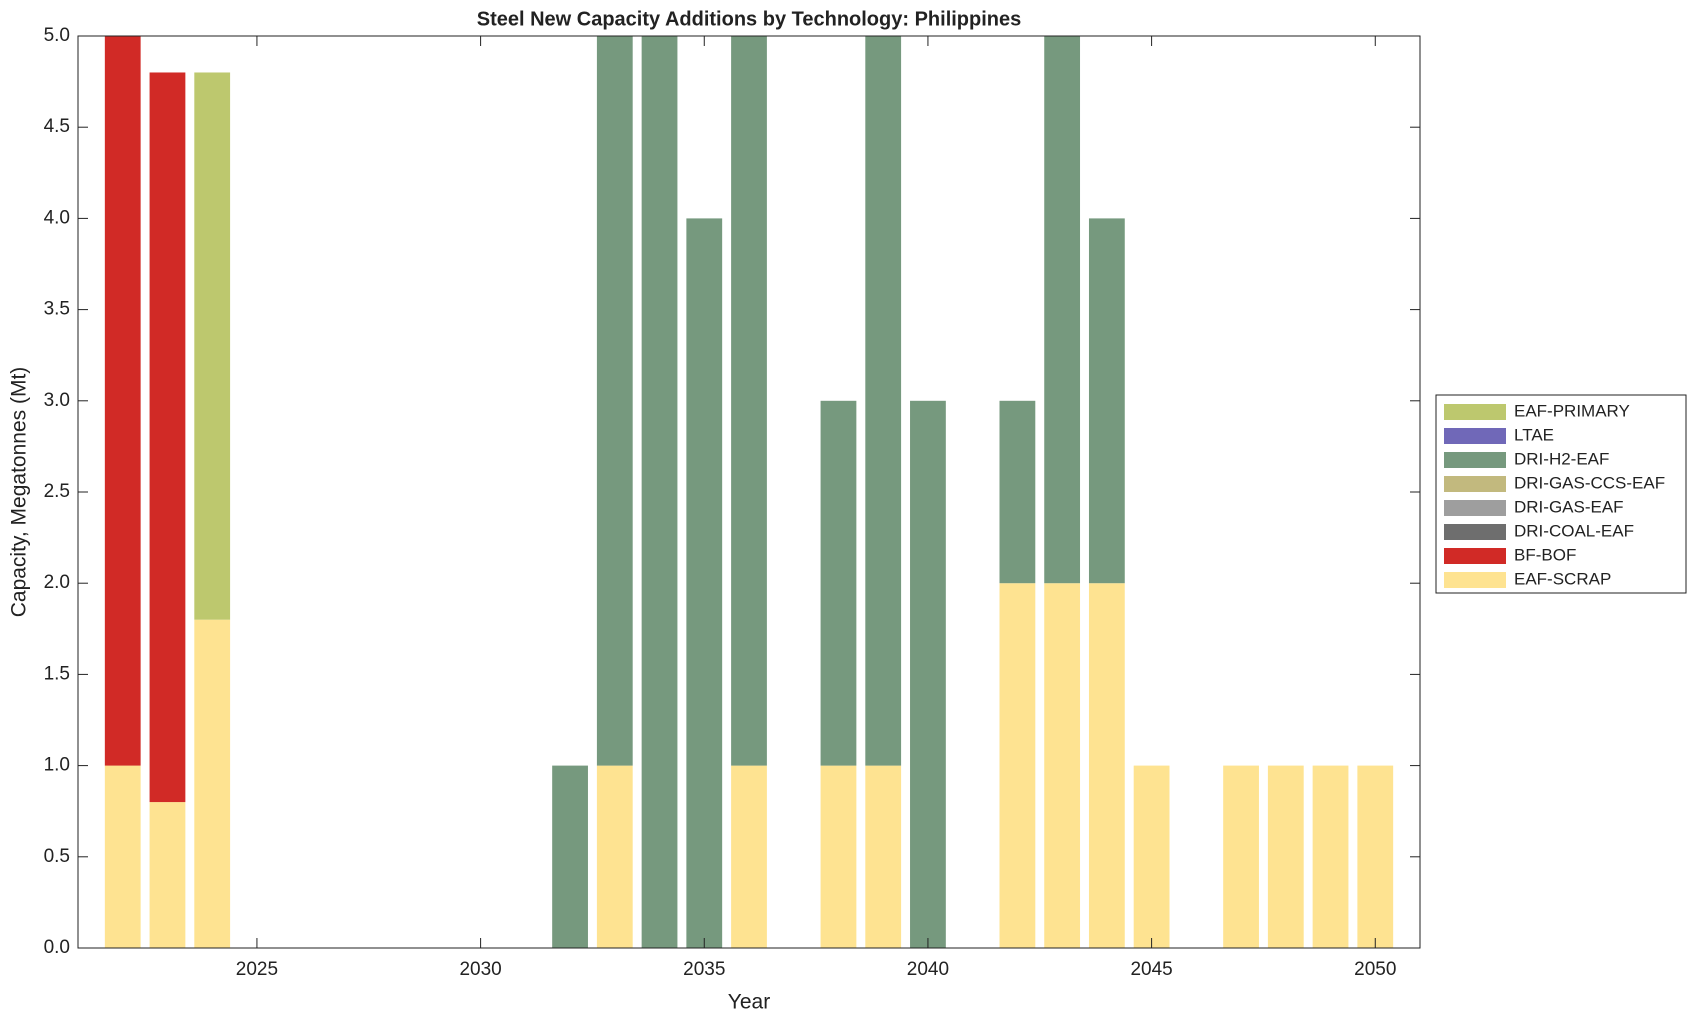  Describe the element at coordinates (1562, 578) in the screenshot. I see `legend-label: EAF-SCRAP` at that location.